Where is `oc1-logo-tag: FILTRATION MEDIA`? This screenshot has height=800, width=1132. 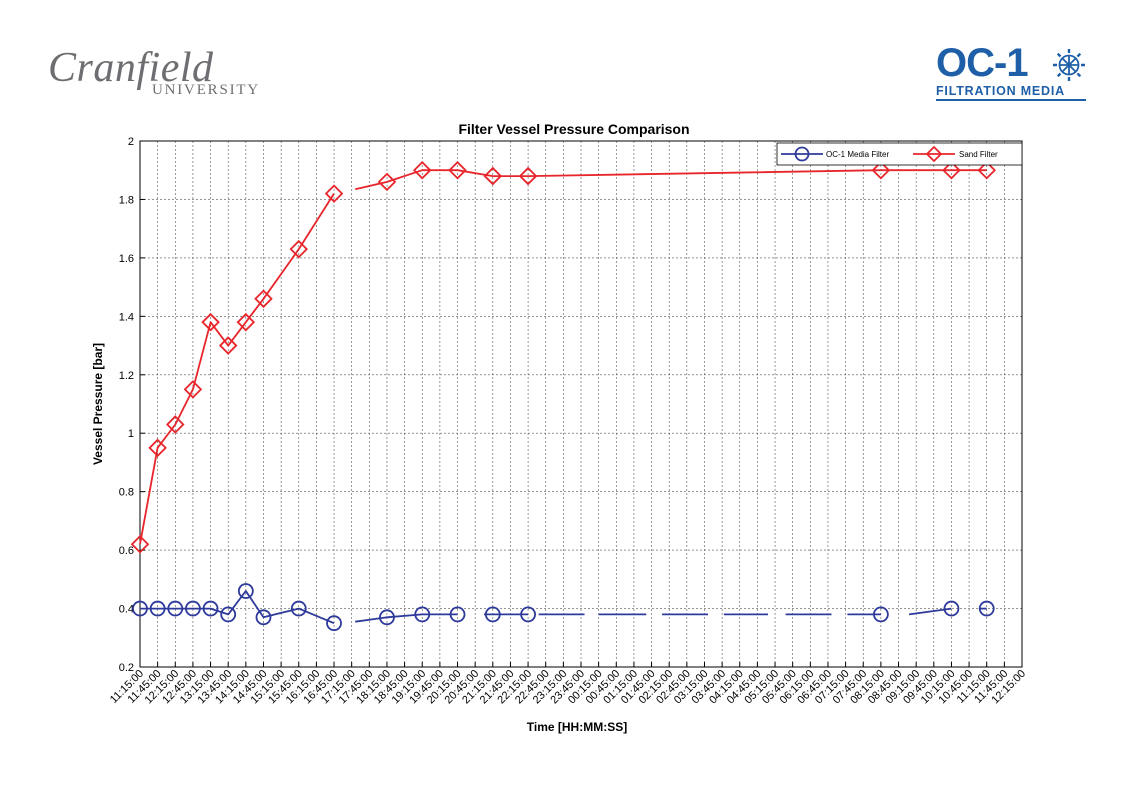 oc1-logo-tag: FILTRATION MEDIA is located at coordinates (1011, 92).